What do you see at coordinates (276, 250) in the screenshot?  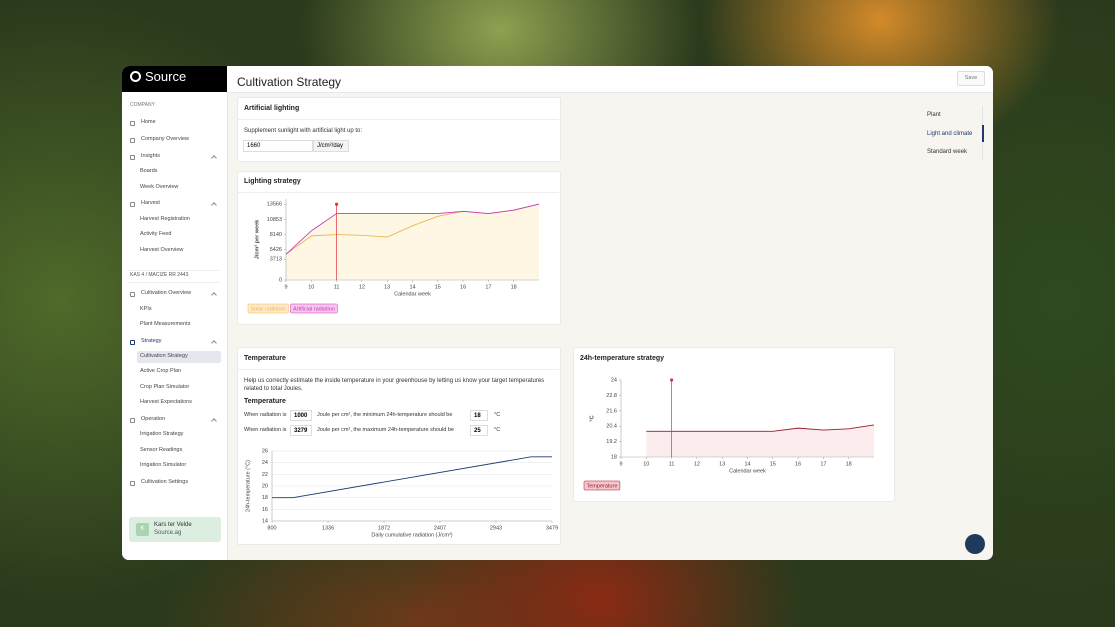 I see `y-tick-label: 5426` at bounding box center [276, 250].